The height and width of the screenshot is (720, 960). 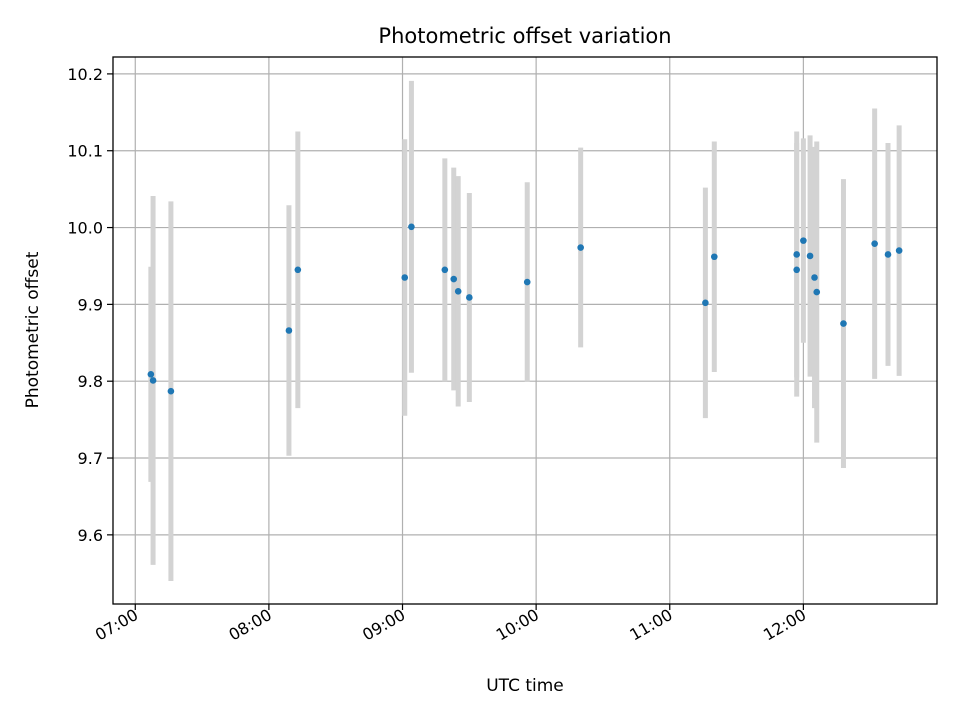 I want to click on y-tick-label: 9.9, so click(x=90, y=304).